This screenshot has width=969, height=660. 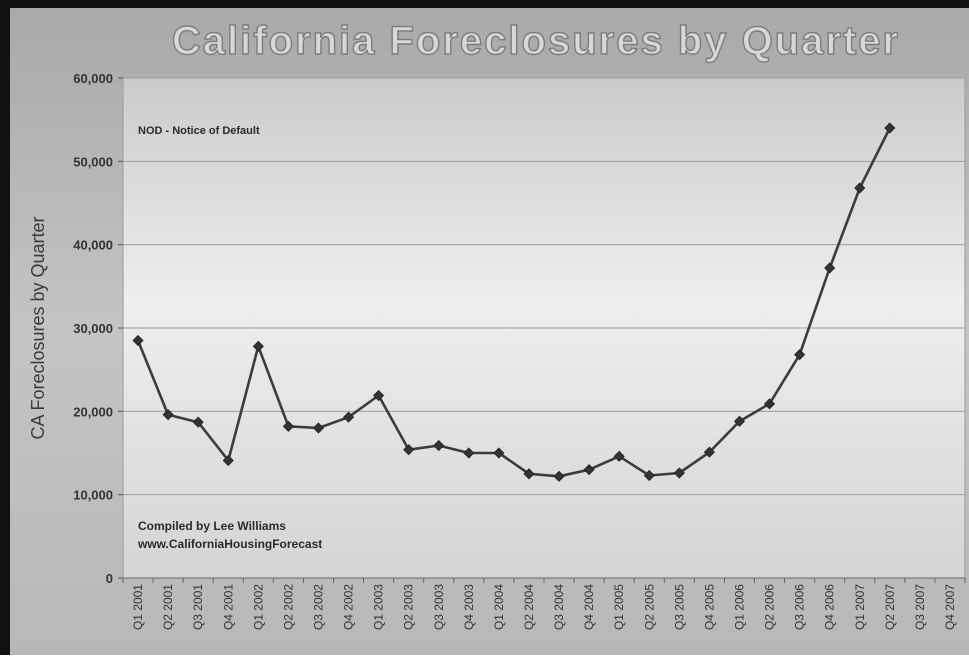 What do you see at coordinates (93, 161) in the screenshot?
I see `y-tick-label-5: 50,000` at bounding box center [93, 161].